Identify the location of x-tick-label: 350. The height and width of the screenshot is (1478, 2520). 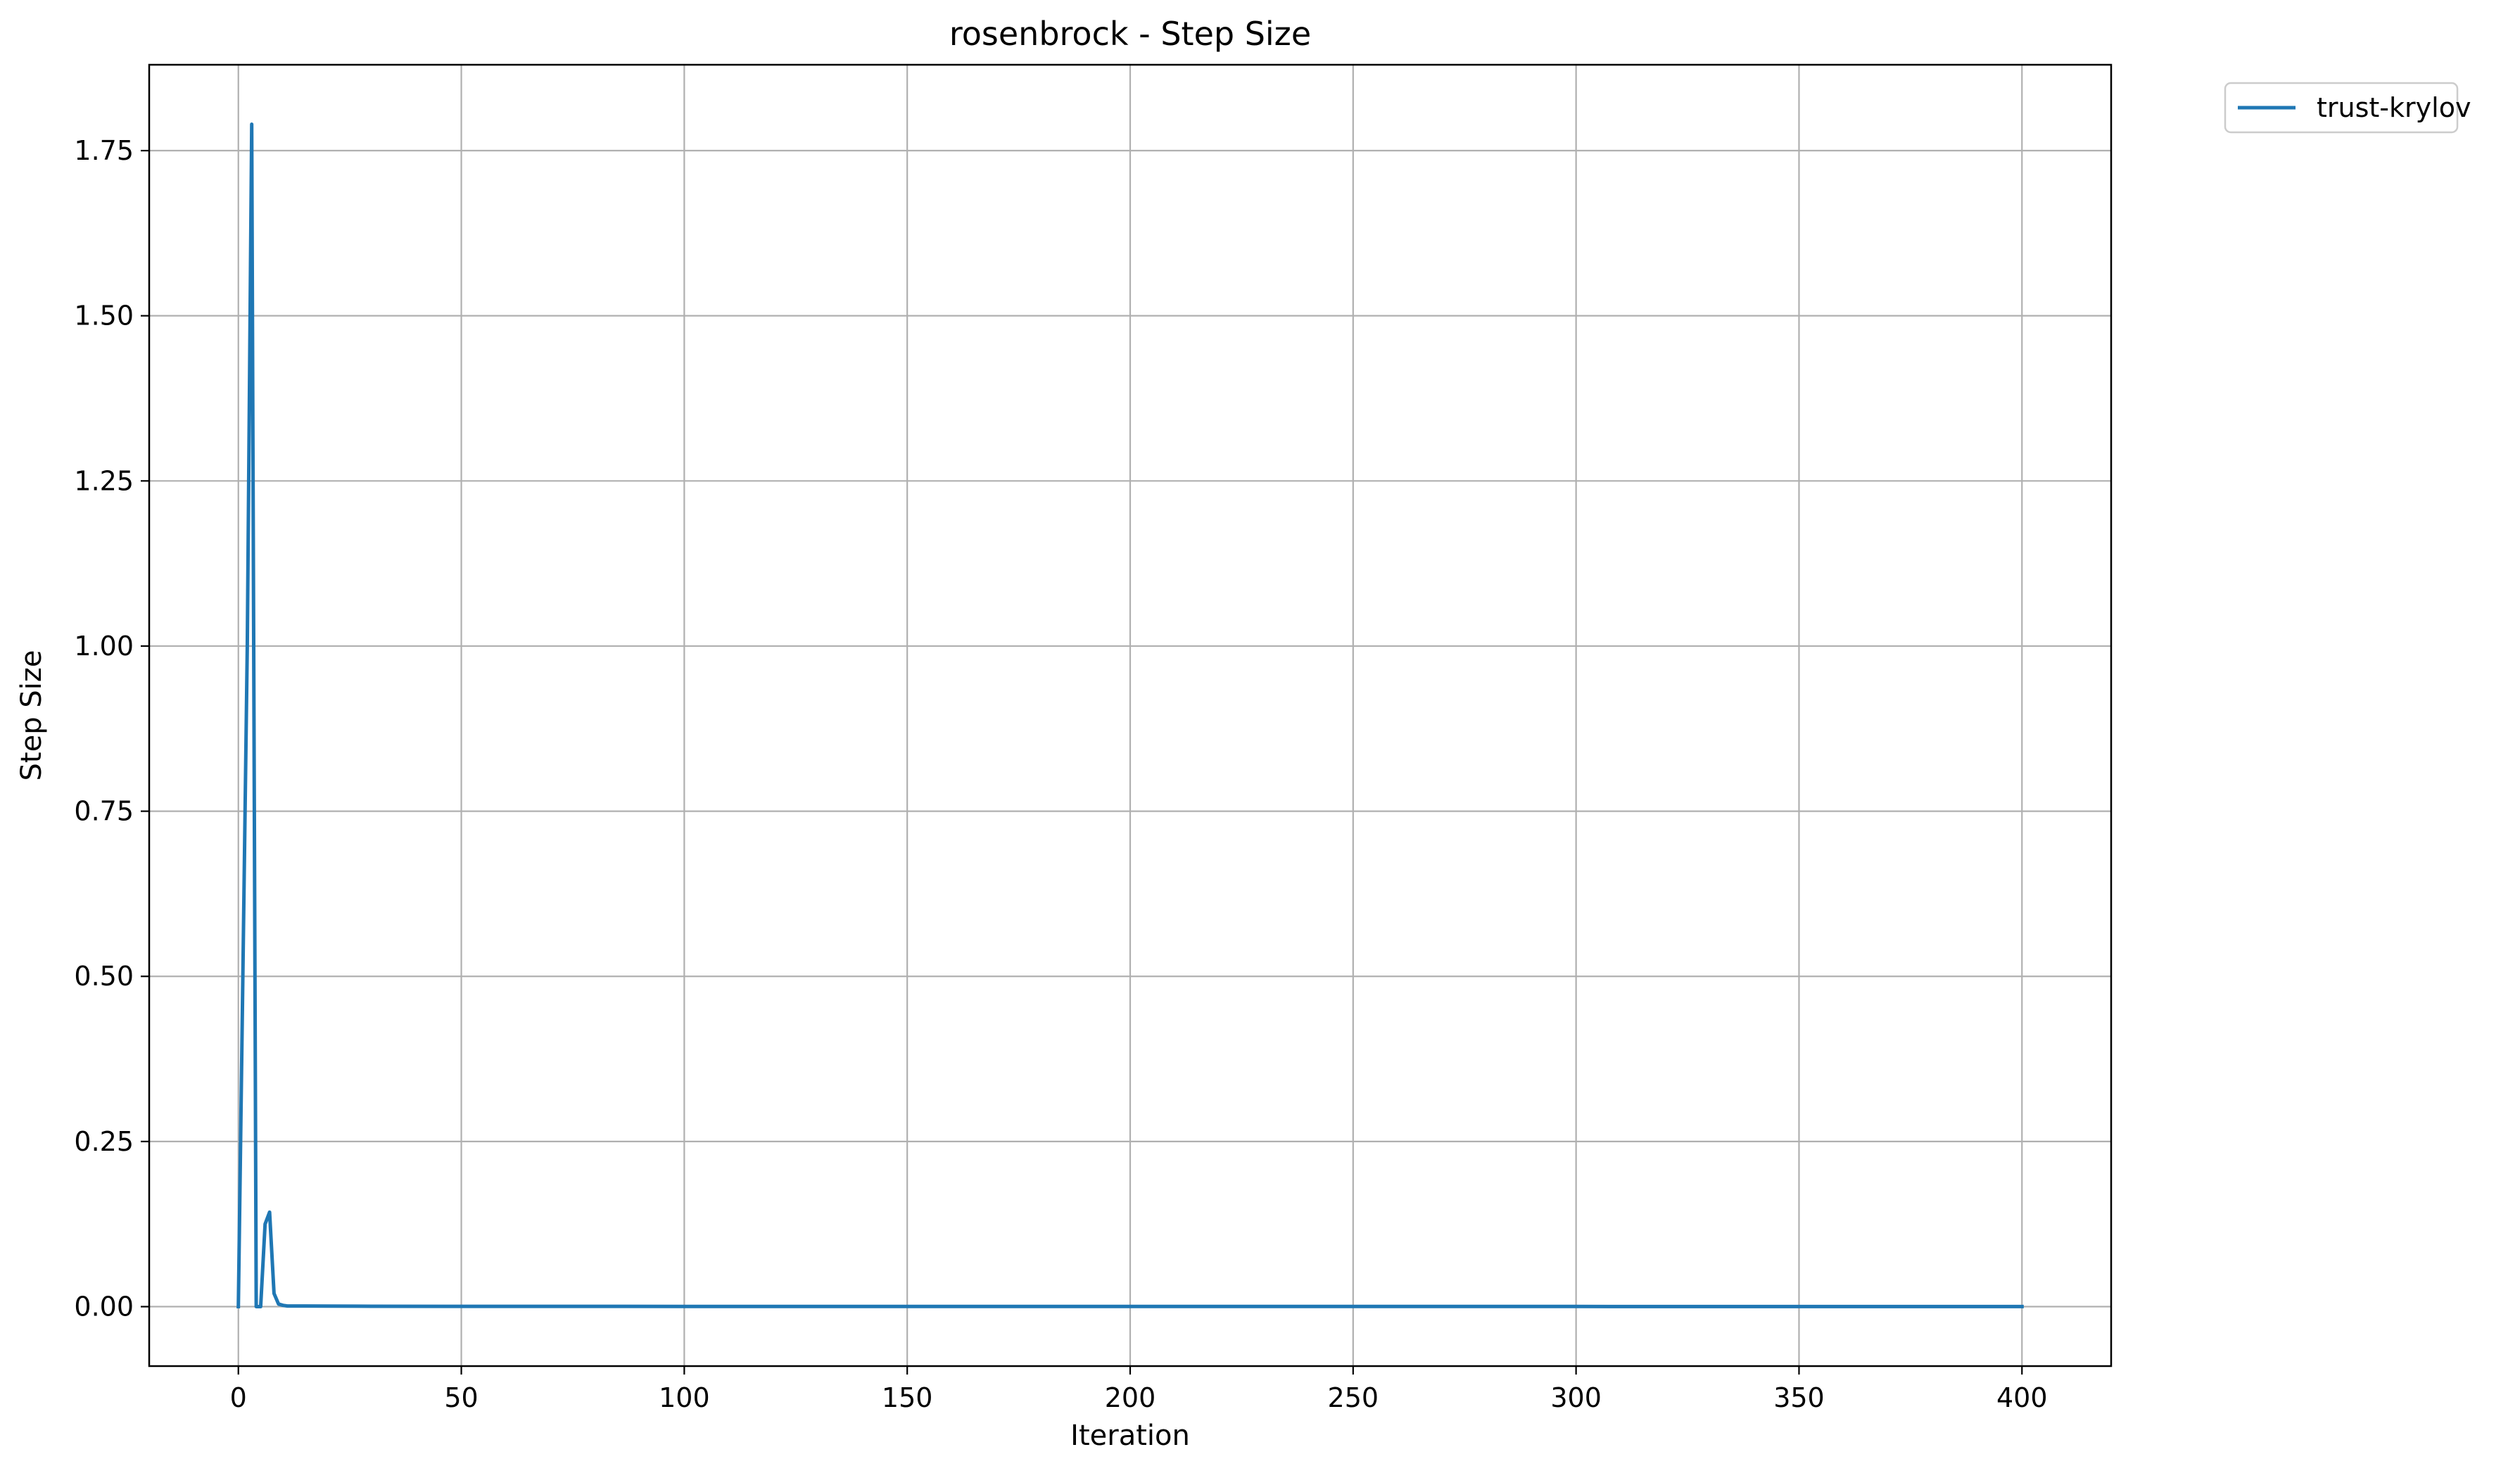
(1799, 1397).